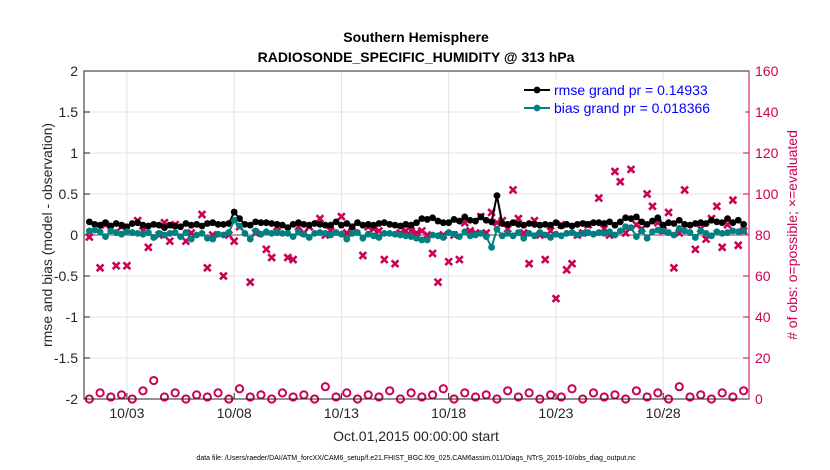  I want to click on legend-box, so click(632, 99).